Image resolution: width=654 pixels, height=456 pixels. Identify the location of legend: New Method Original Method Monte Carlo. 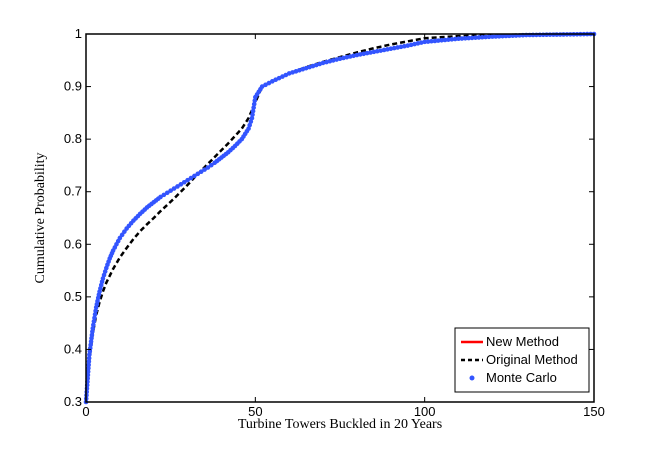
(522, 360).